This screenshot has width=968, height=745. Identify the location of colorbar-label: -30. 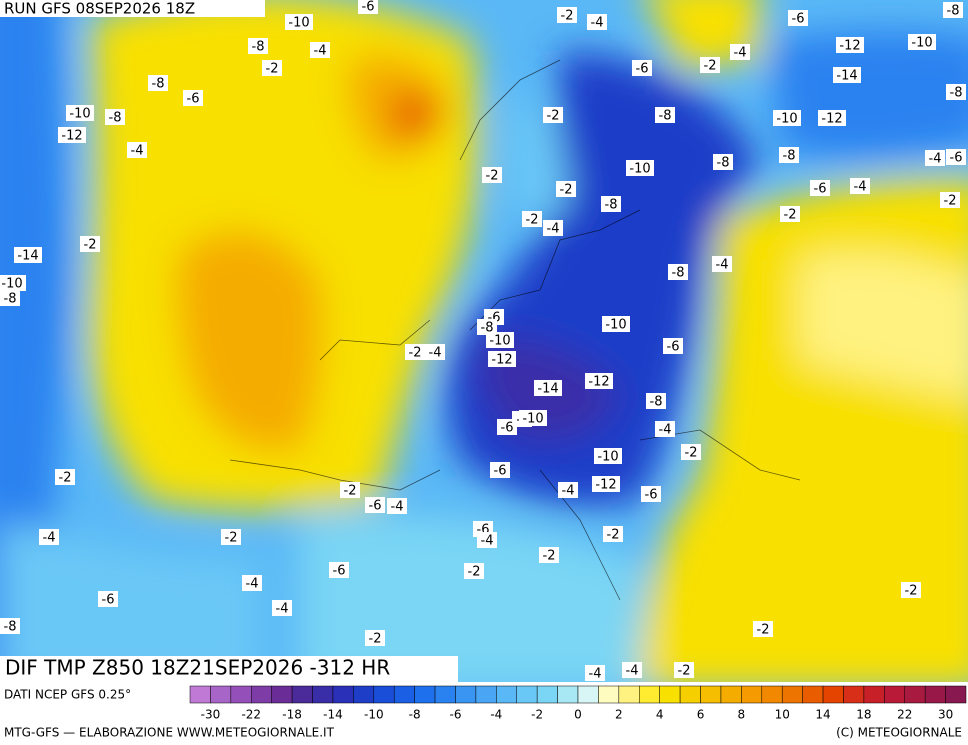
(211, 715).